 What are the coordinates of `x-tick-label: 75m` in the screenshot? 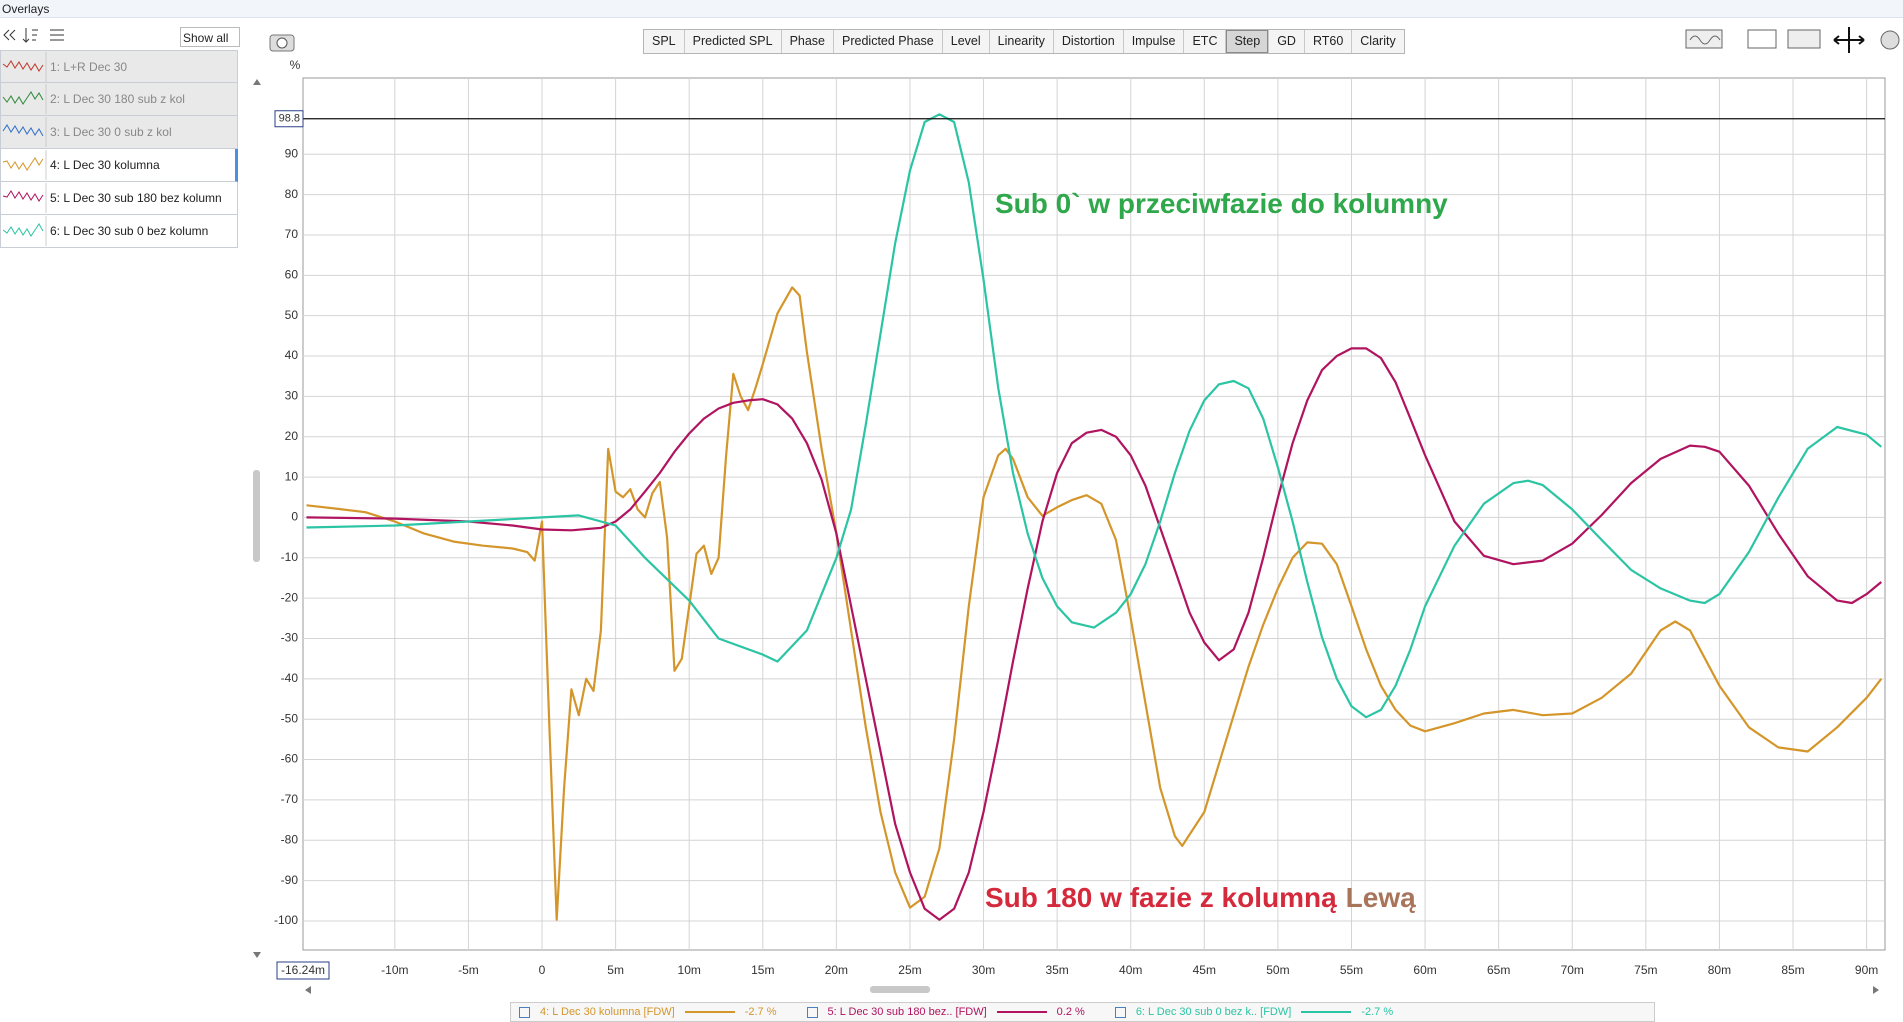 It's located at (1645, 970).